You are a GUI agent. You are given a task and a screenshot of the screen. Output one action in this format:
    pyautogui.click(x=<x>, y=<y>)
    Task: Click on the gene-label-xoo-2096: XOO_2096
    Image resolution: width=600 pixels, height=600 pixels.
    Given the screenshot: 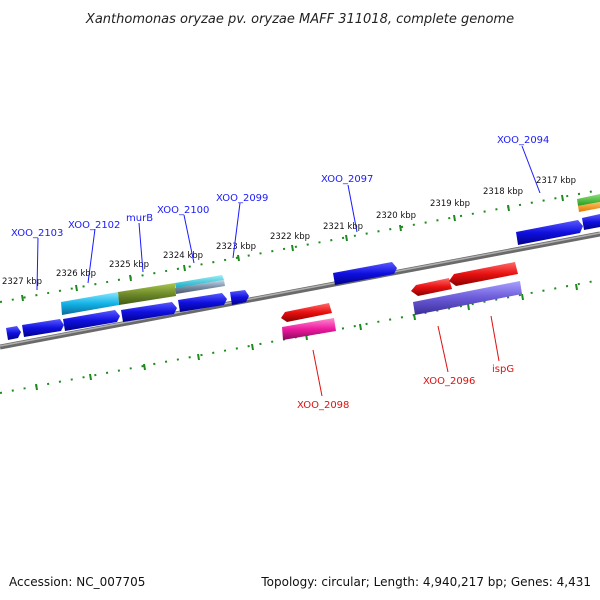 What is the action you would take?
    pyautogui.click(x=449, y=381)
    